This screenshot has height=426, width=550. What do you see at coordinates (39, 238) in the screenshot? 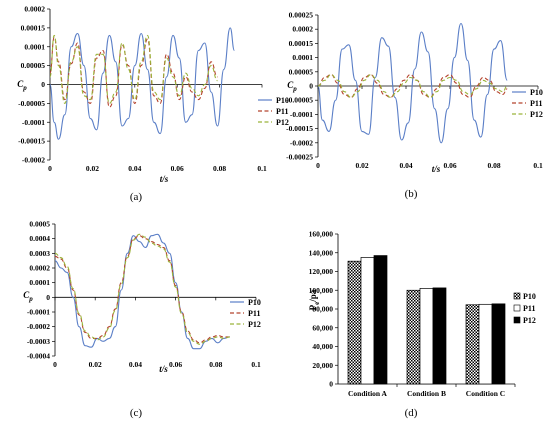
I see `y-tick-label: 0.0004` at bounding box center [39, 238].